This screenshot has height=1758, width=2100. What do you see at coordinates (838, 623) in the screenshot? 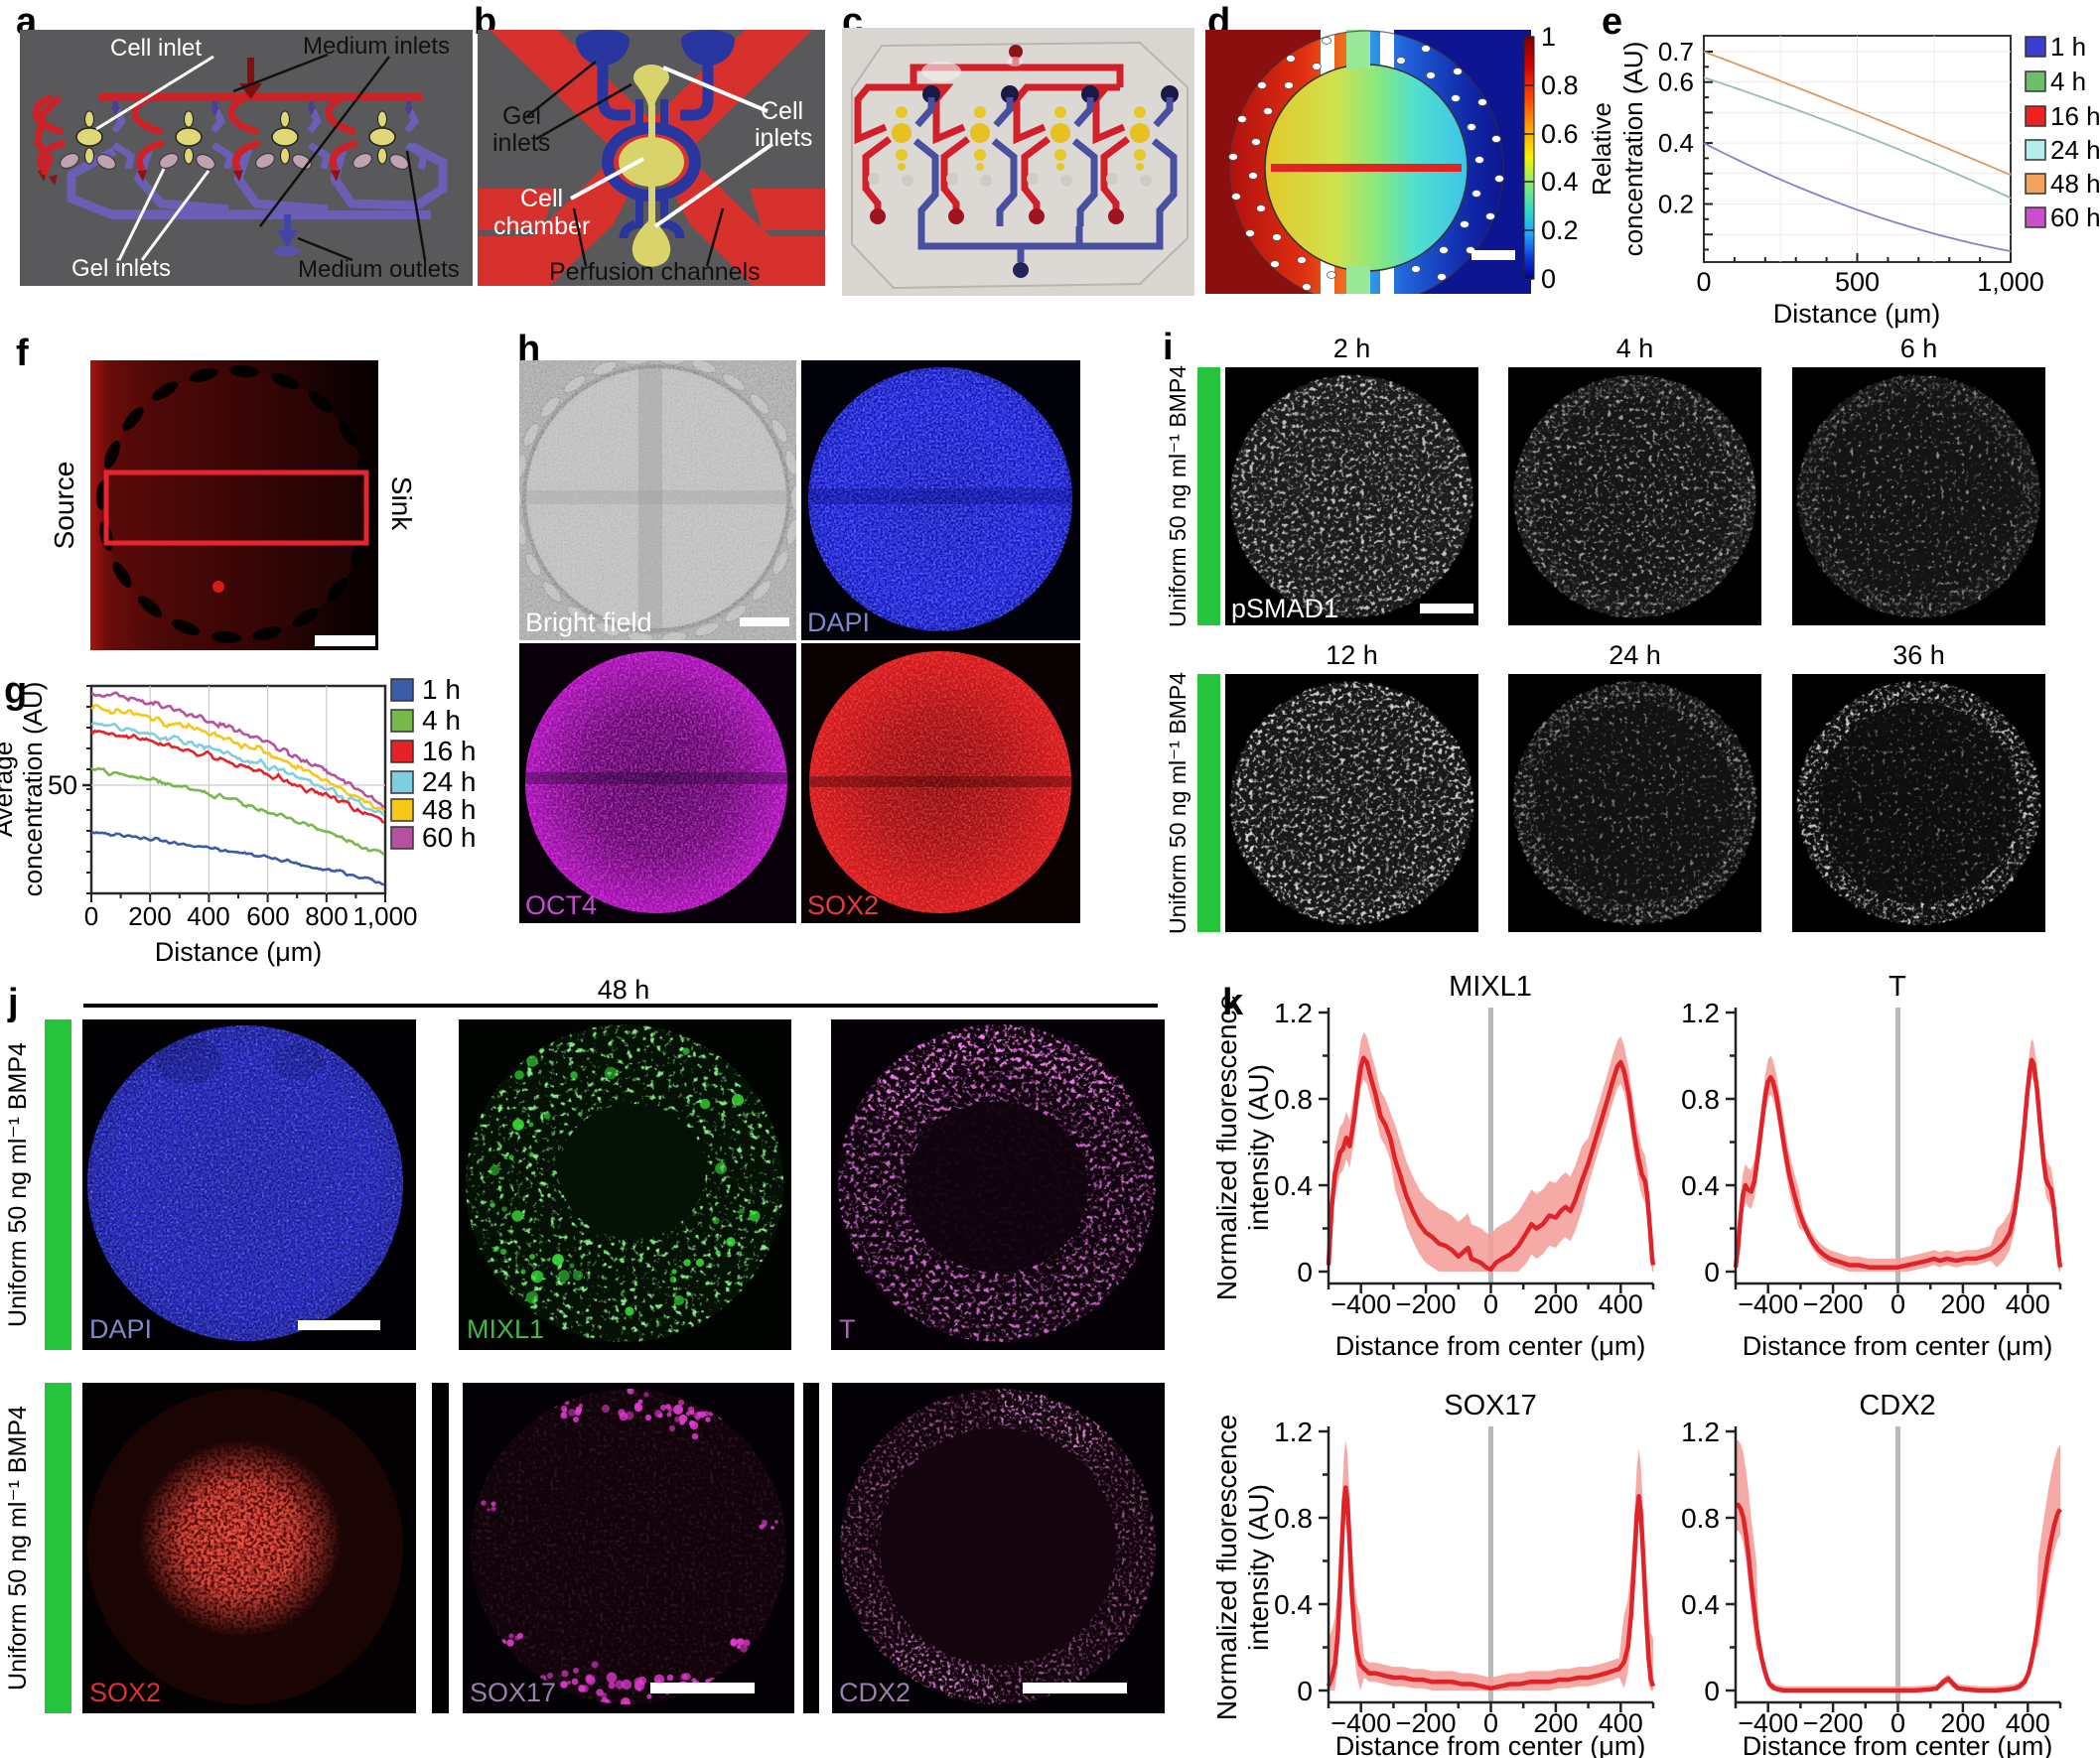
I see `svg-text: DAPI` at bounding box center [838, 623].